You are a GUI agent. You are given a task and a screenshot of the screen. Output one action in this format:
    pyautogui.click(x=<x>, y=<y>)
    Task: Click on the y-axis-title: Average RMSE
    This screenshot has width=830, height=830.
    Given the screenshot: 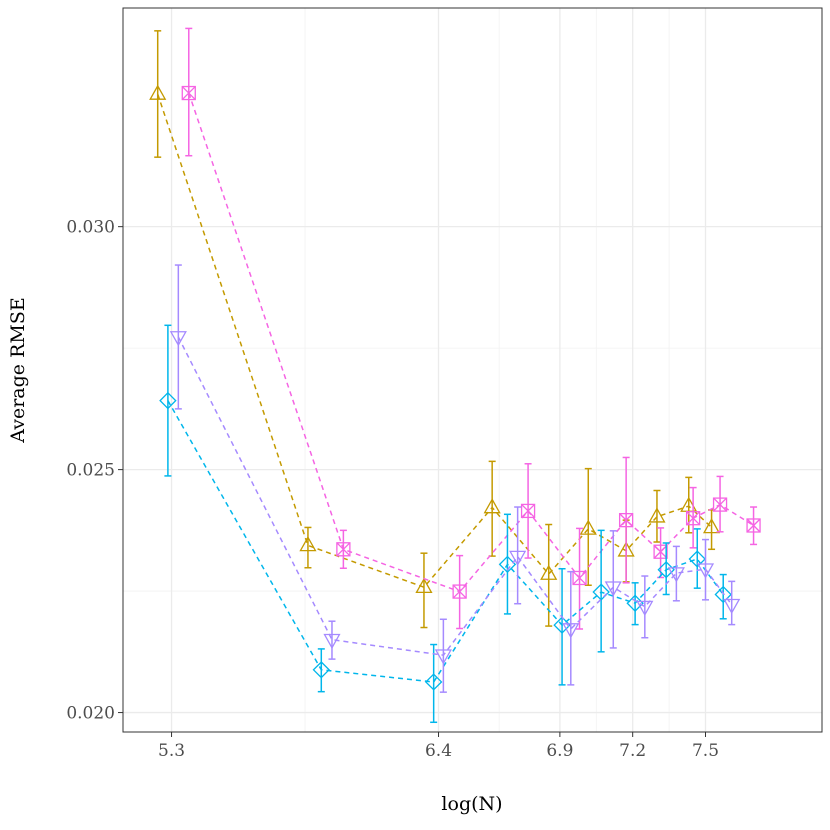 What is the action you would take?
    pyautogui.click(x=18, y=370)
    